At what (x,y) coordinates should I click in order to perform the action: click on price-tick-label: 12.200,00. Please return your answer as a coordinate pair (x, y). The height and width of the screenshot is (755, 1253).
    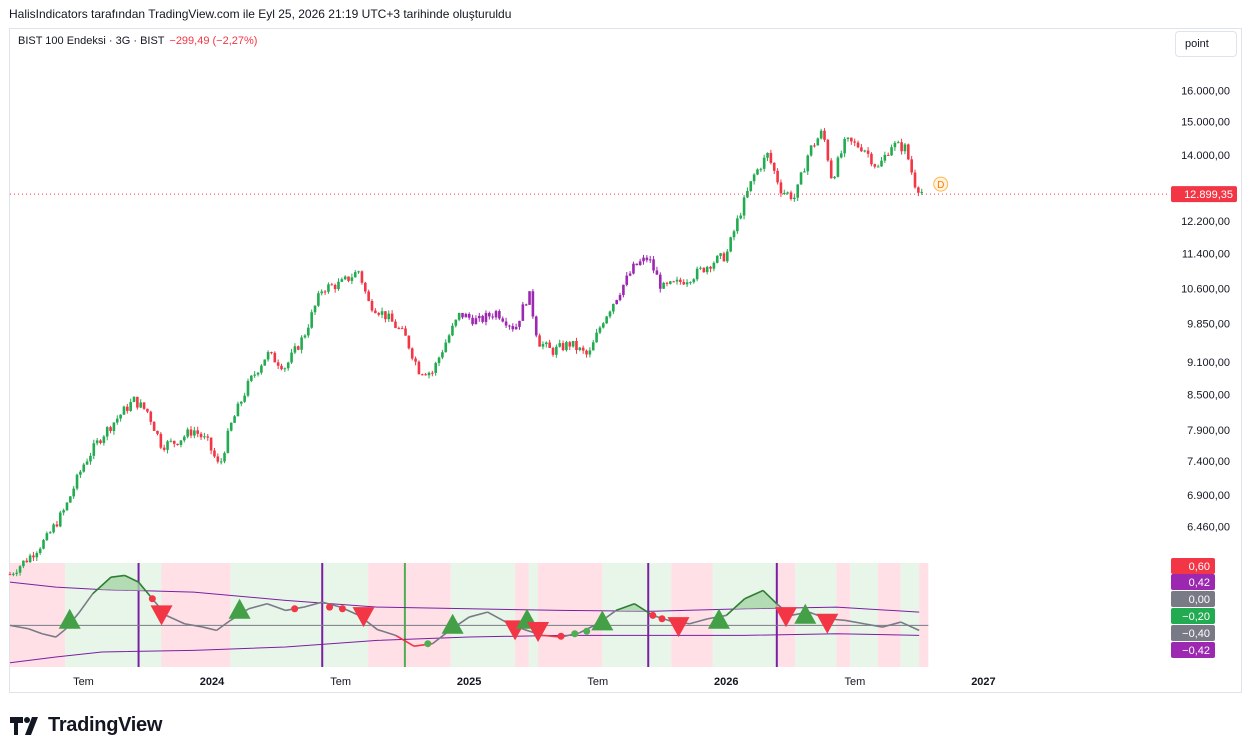
    Looking at the image, I should click on (1205, 222).